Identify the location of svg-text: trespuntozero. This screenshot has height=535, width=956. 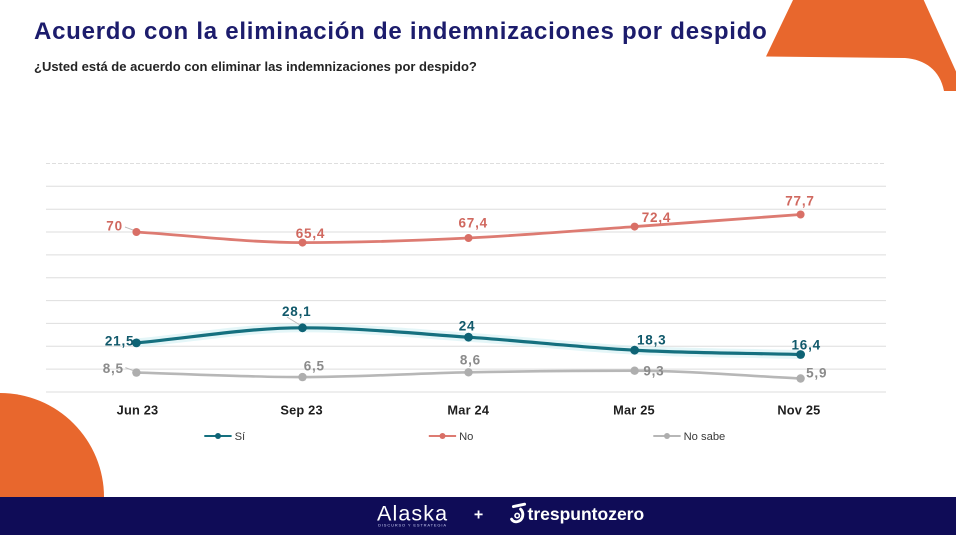
(586, 514).